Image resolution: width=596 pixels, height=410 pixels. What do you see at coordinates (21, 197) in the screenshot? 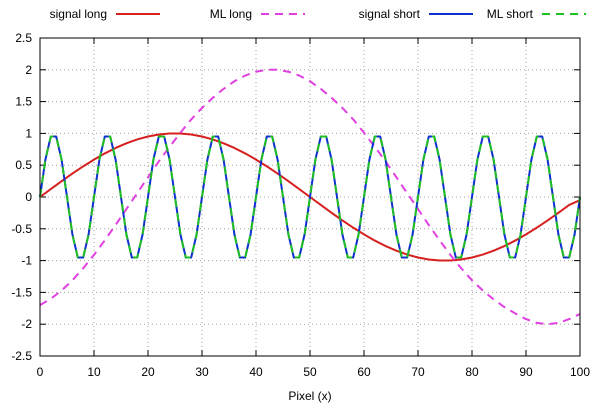
I see `y-tick-labels: 2.5 2 1.5 1 0.5 0 -0.5 -1 -1.5 -2 -2.5` at bounding box center [21, 197].